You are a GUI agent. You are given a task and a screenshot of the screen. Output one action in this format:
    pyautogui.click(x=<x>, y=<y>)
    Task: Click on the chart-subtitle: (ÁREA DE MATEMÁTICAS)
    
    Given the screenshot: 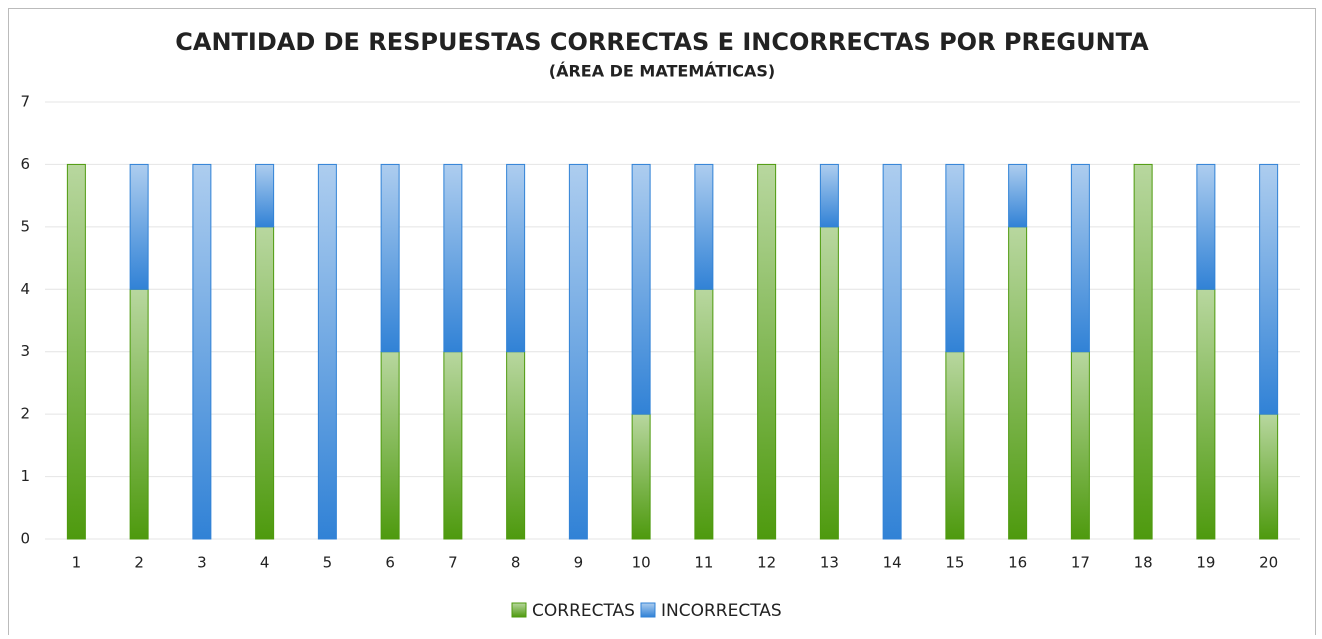 What is the action you would take?
    pyautogui.click(x=662, y=71)
    